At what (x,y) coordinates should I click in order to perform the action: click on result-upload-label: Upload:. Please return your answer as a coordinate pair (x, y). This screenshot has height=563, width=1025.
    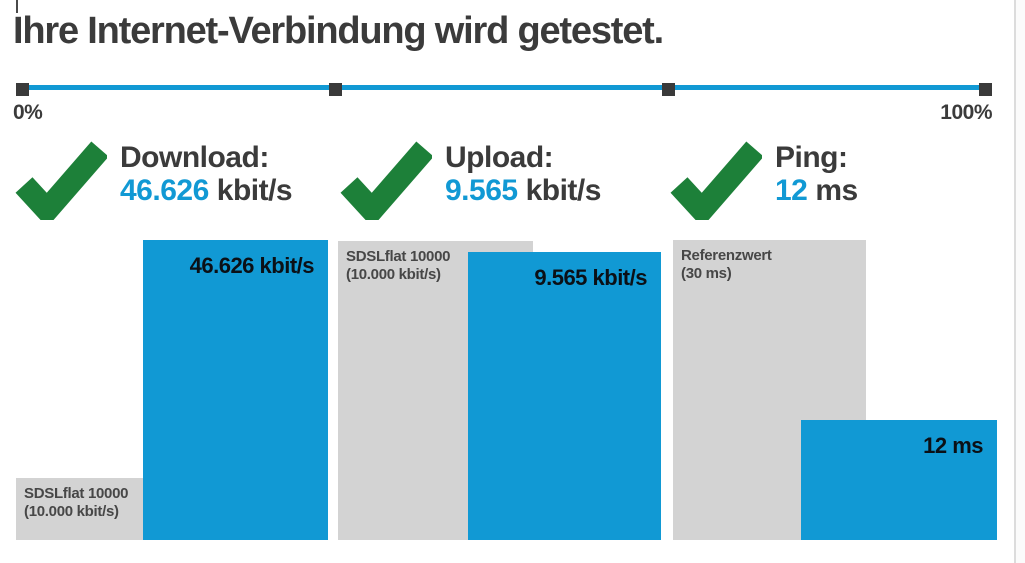
    Looking at the image, I should click on (499, 157).